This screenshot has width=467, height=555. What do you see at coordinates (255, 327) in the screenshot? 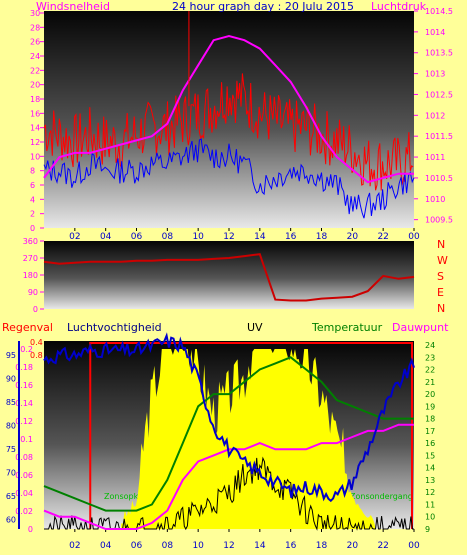
I see `uv-label: UV` at bounding box center [255, 327].